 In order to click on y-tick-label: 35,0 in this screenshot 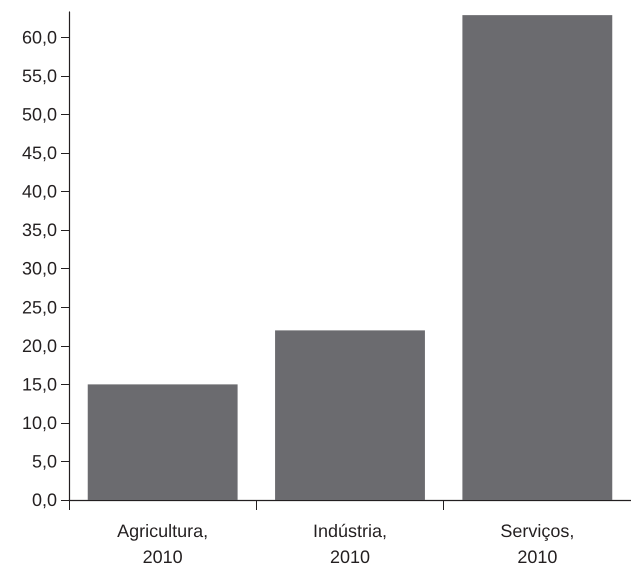, I will do `click(39, 230)`.